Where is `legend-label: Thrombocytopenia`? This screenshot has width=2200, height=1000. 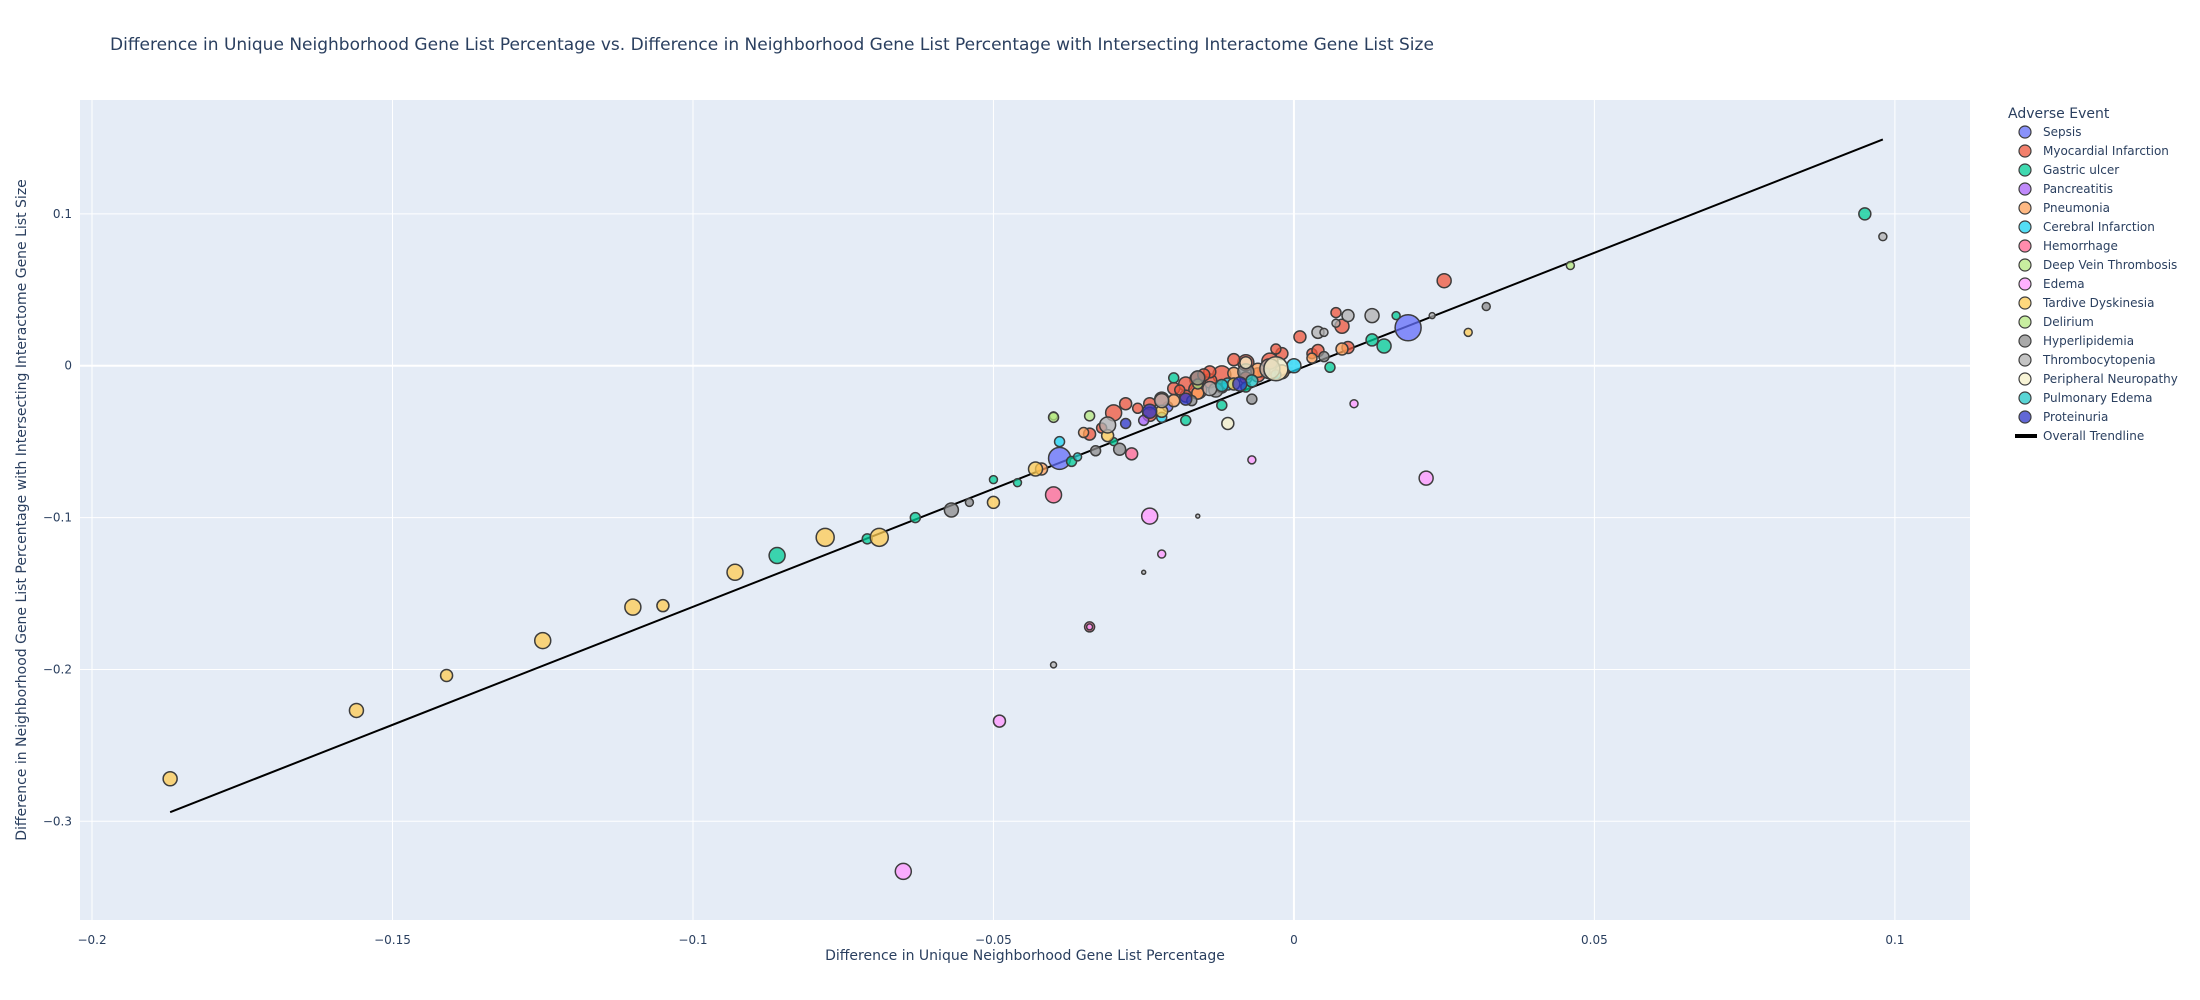 legend-label: Thrombocytopenia is located at coordinates (2099, 360).